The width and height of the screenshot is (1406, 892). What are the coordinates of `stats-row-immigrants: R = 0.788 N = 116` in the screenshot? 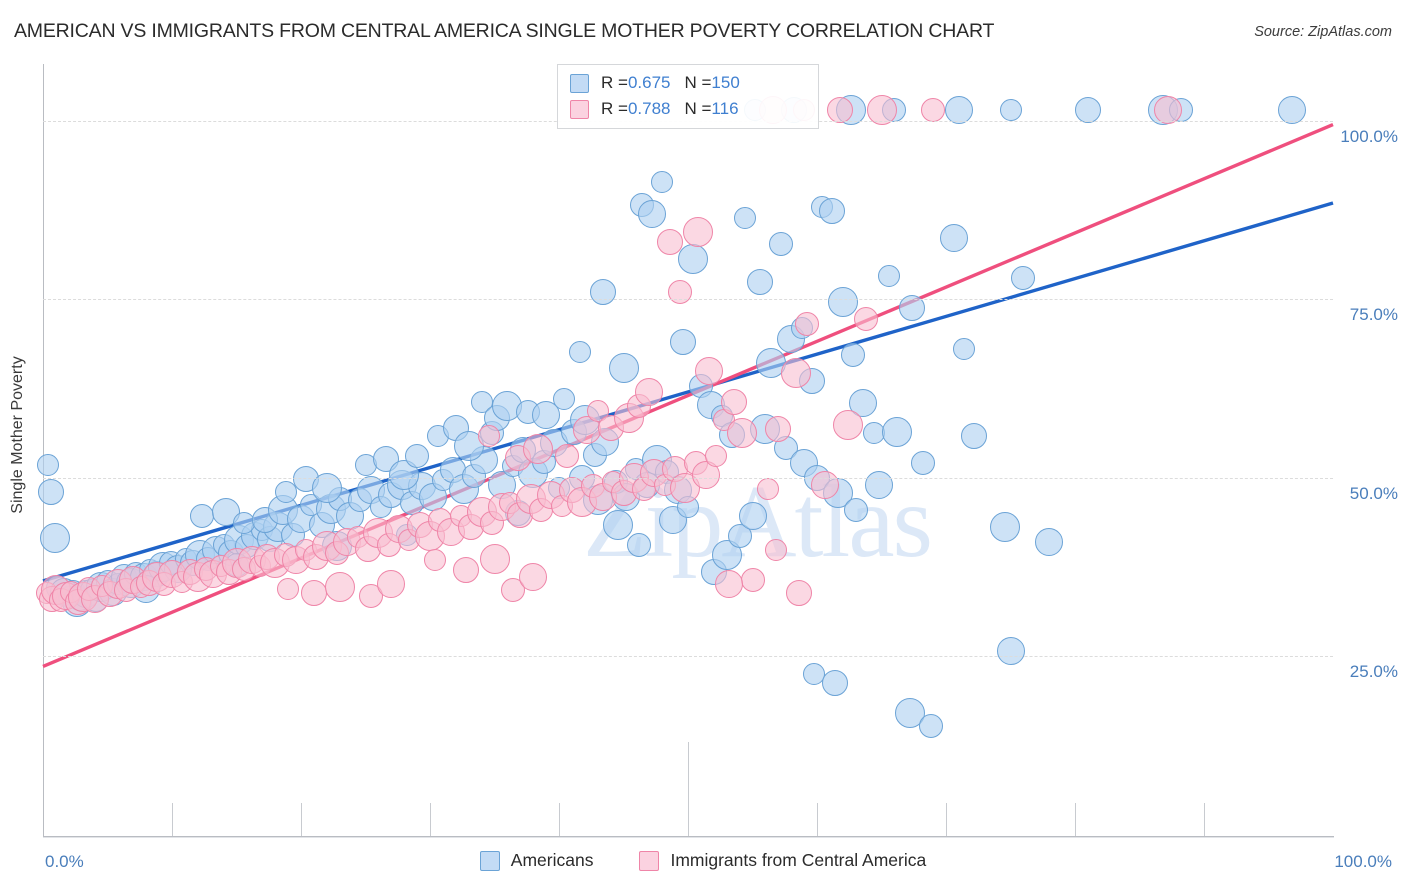 It's located at (654, 109).